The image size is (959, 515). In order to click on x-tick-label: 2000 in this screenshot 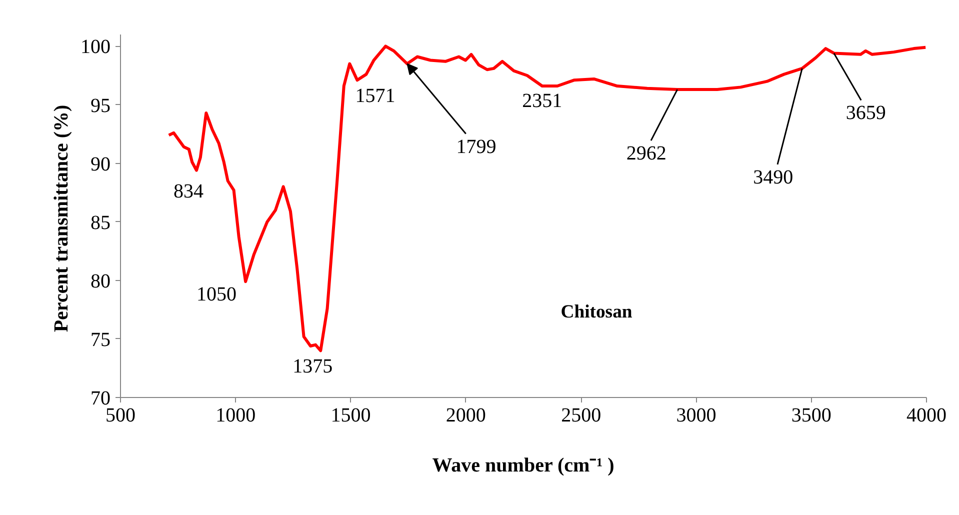, I will do `click(466, 415)`.